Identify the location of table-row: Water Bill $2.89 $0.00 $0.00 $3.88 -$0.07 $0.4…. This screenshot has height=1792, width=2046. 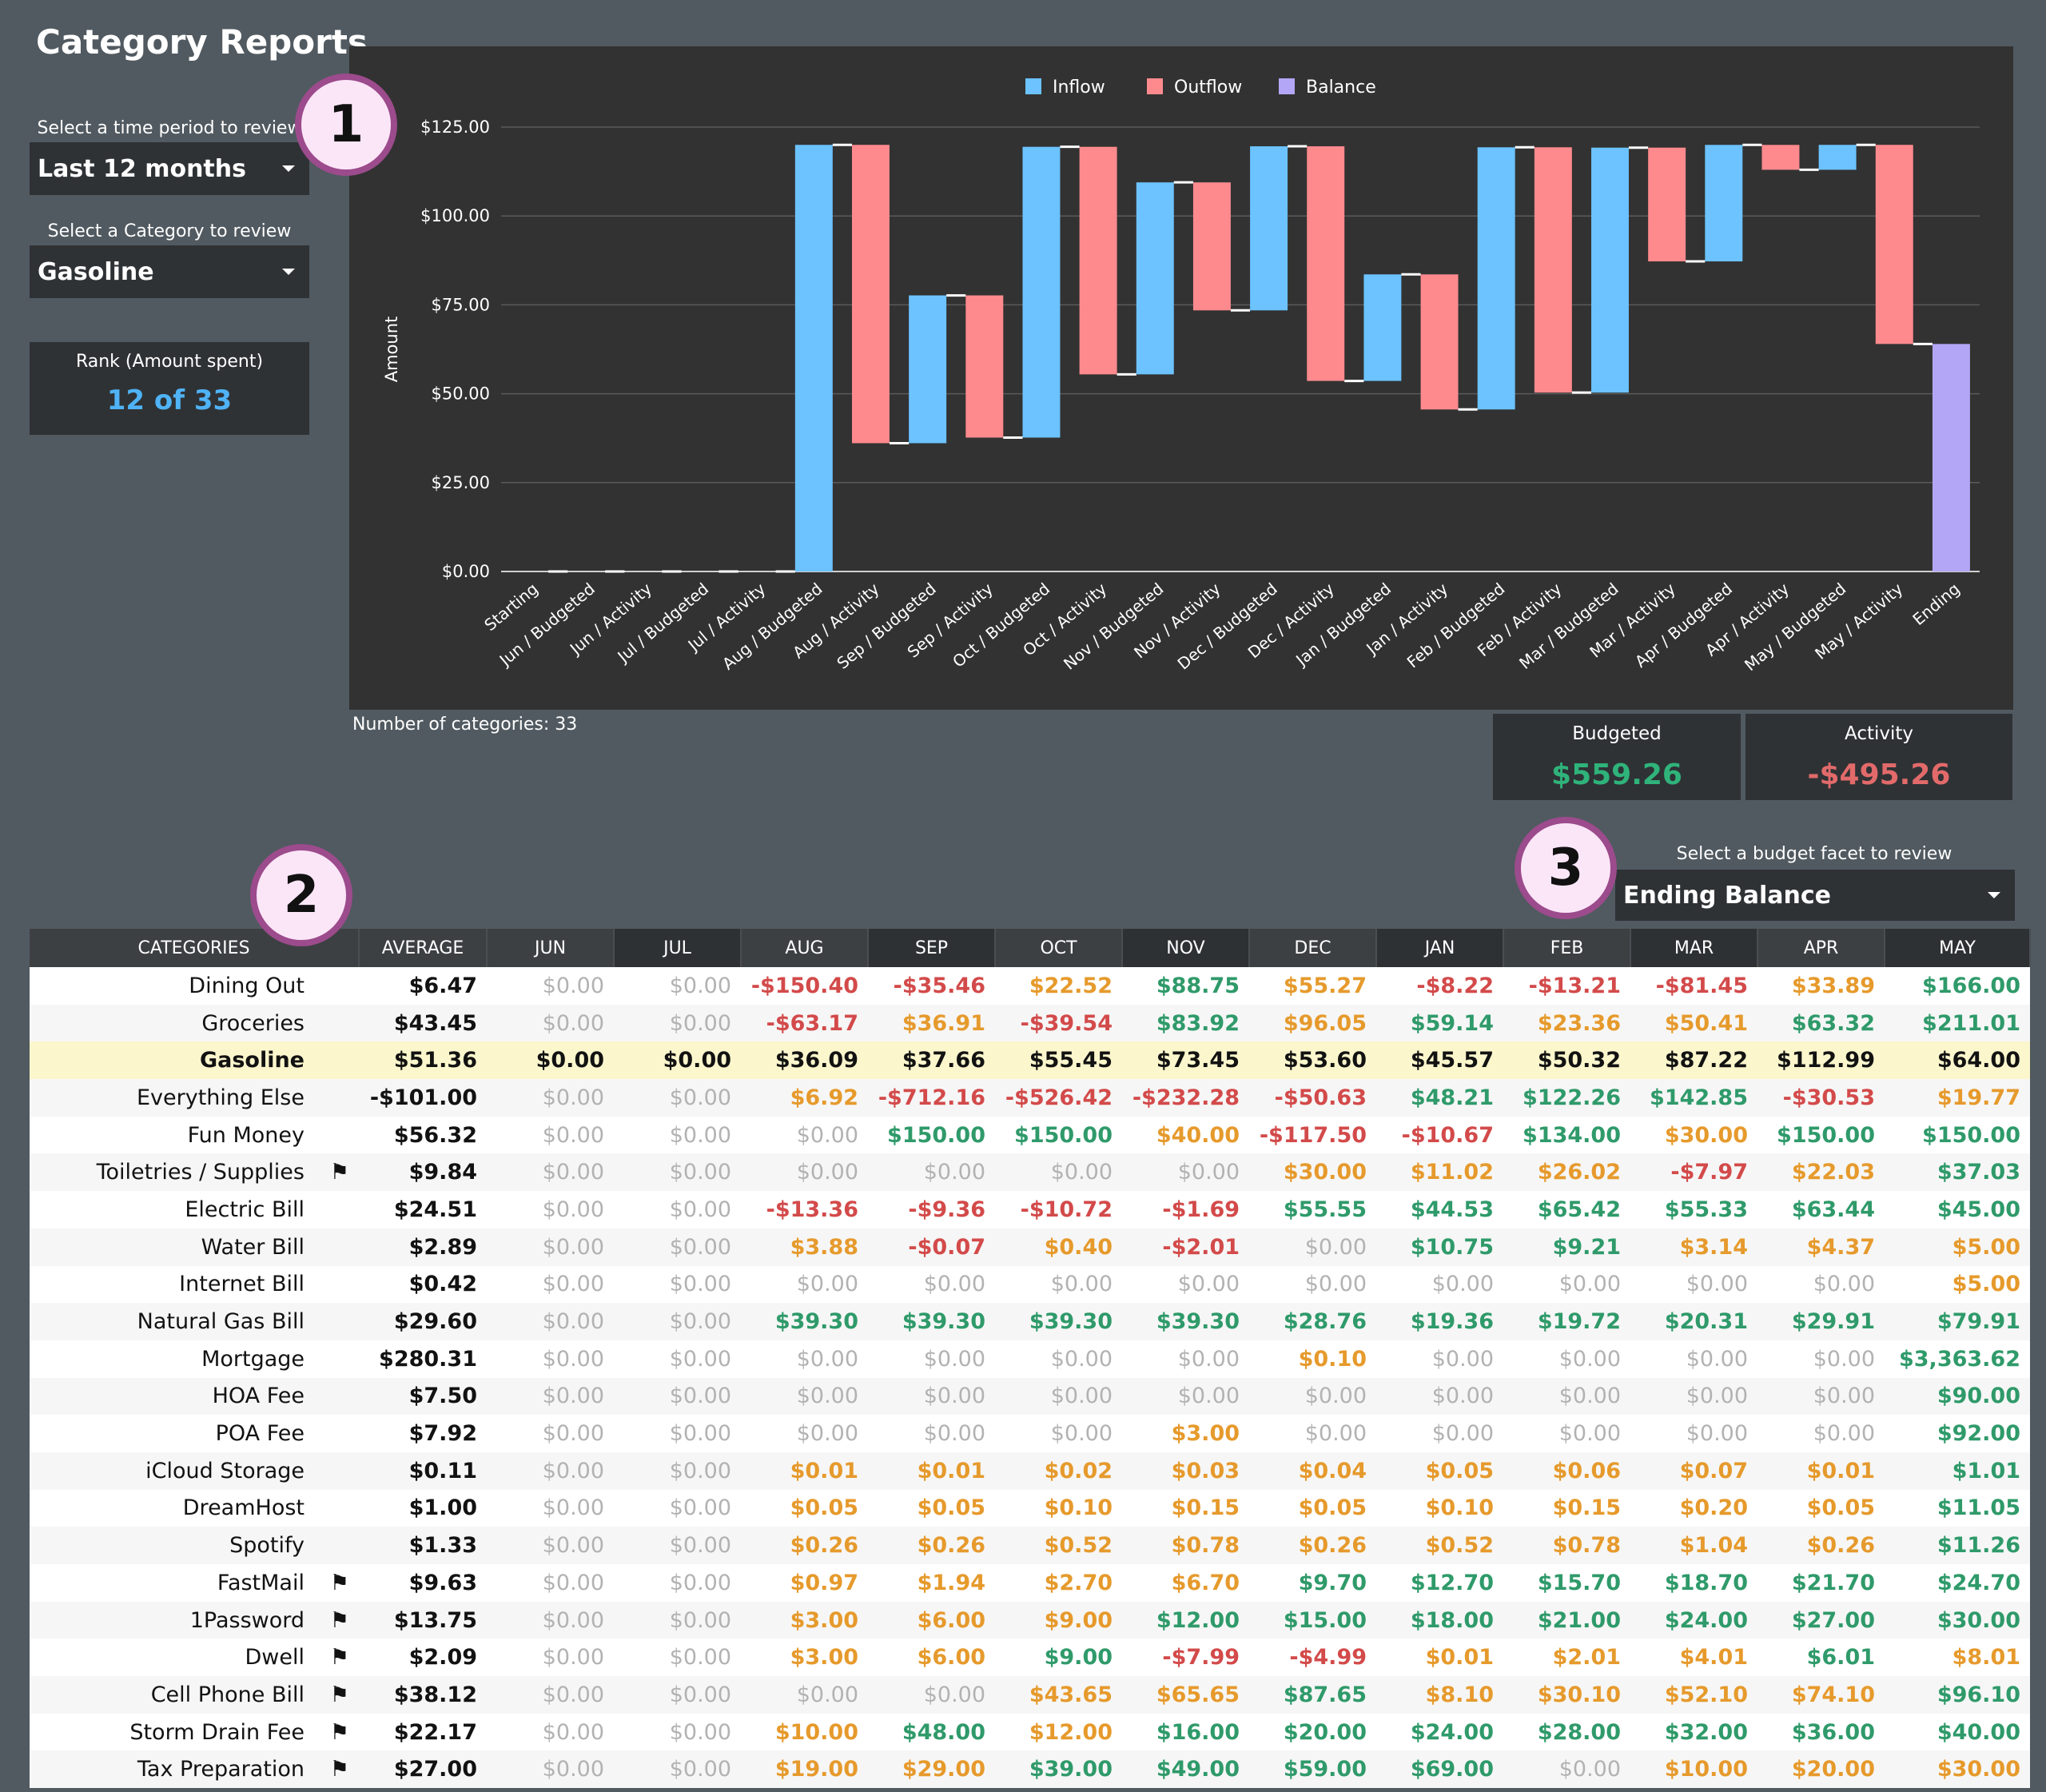
(1030, 1247).